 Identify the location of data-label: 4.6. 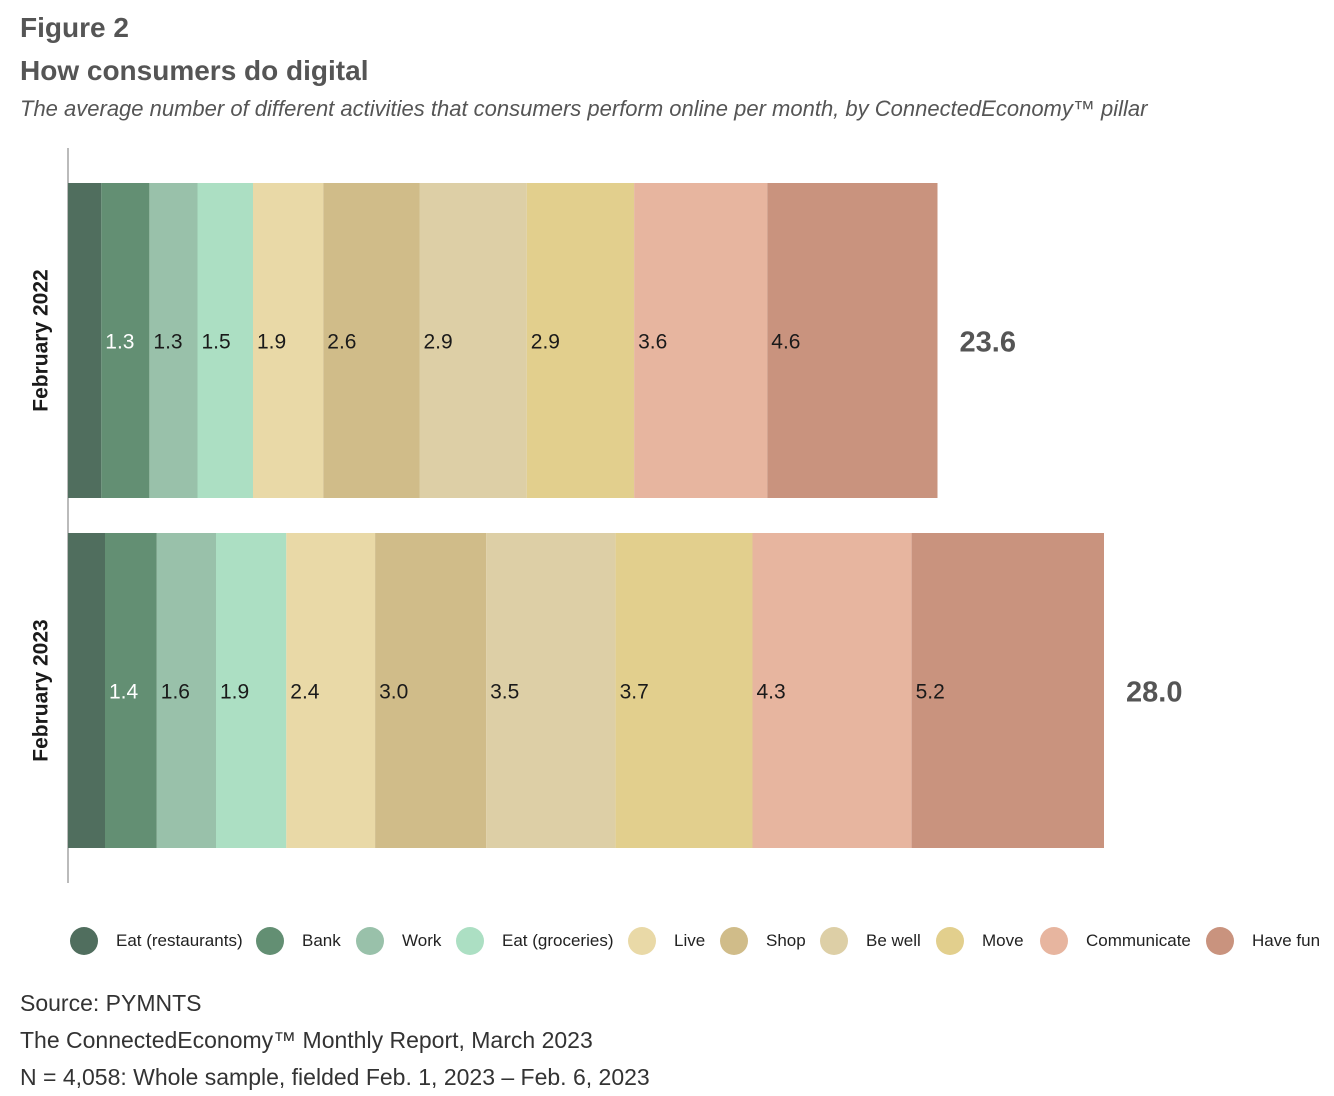
(785, 342).